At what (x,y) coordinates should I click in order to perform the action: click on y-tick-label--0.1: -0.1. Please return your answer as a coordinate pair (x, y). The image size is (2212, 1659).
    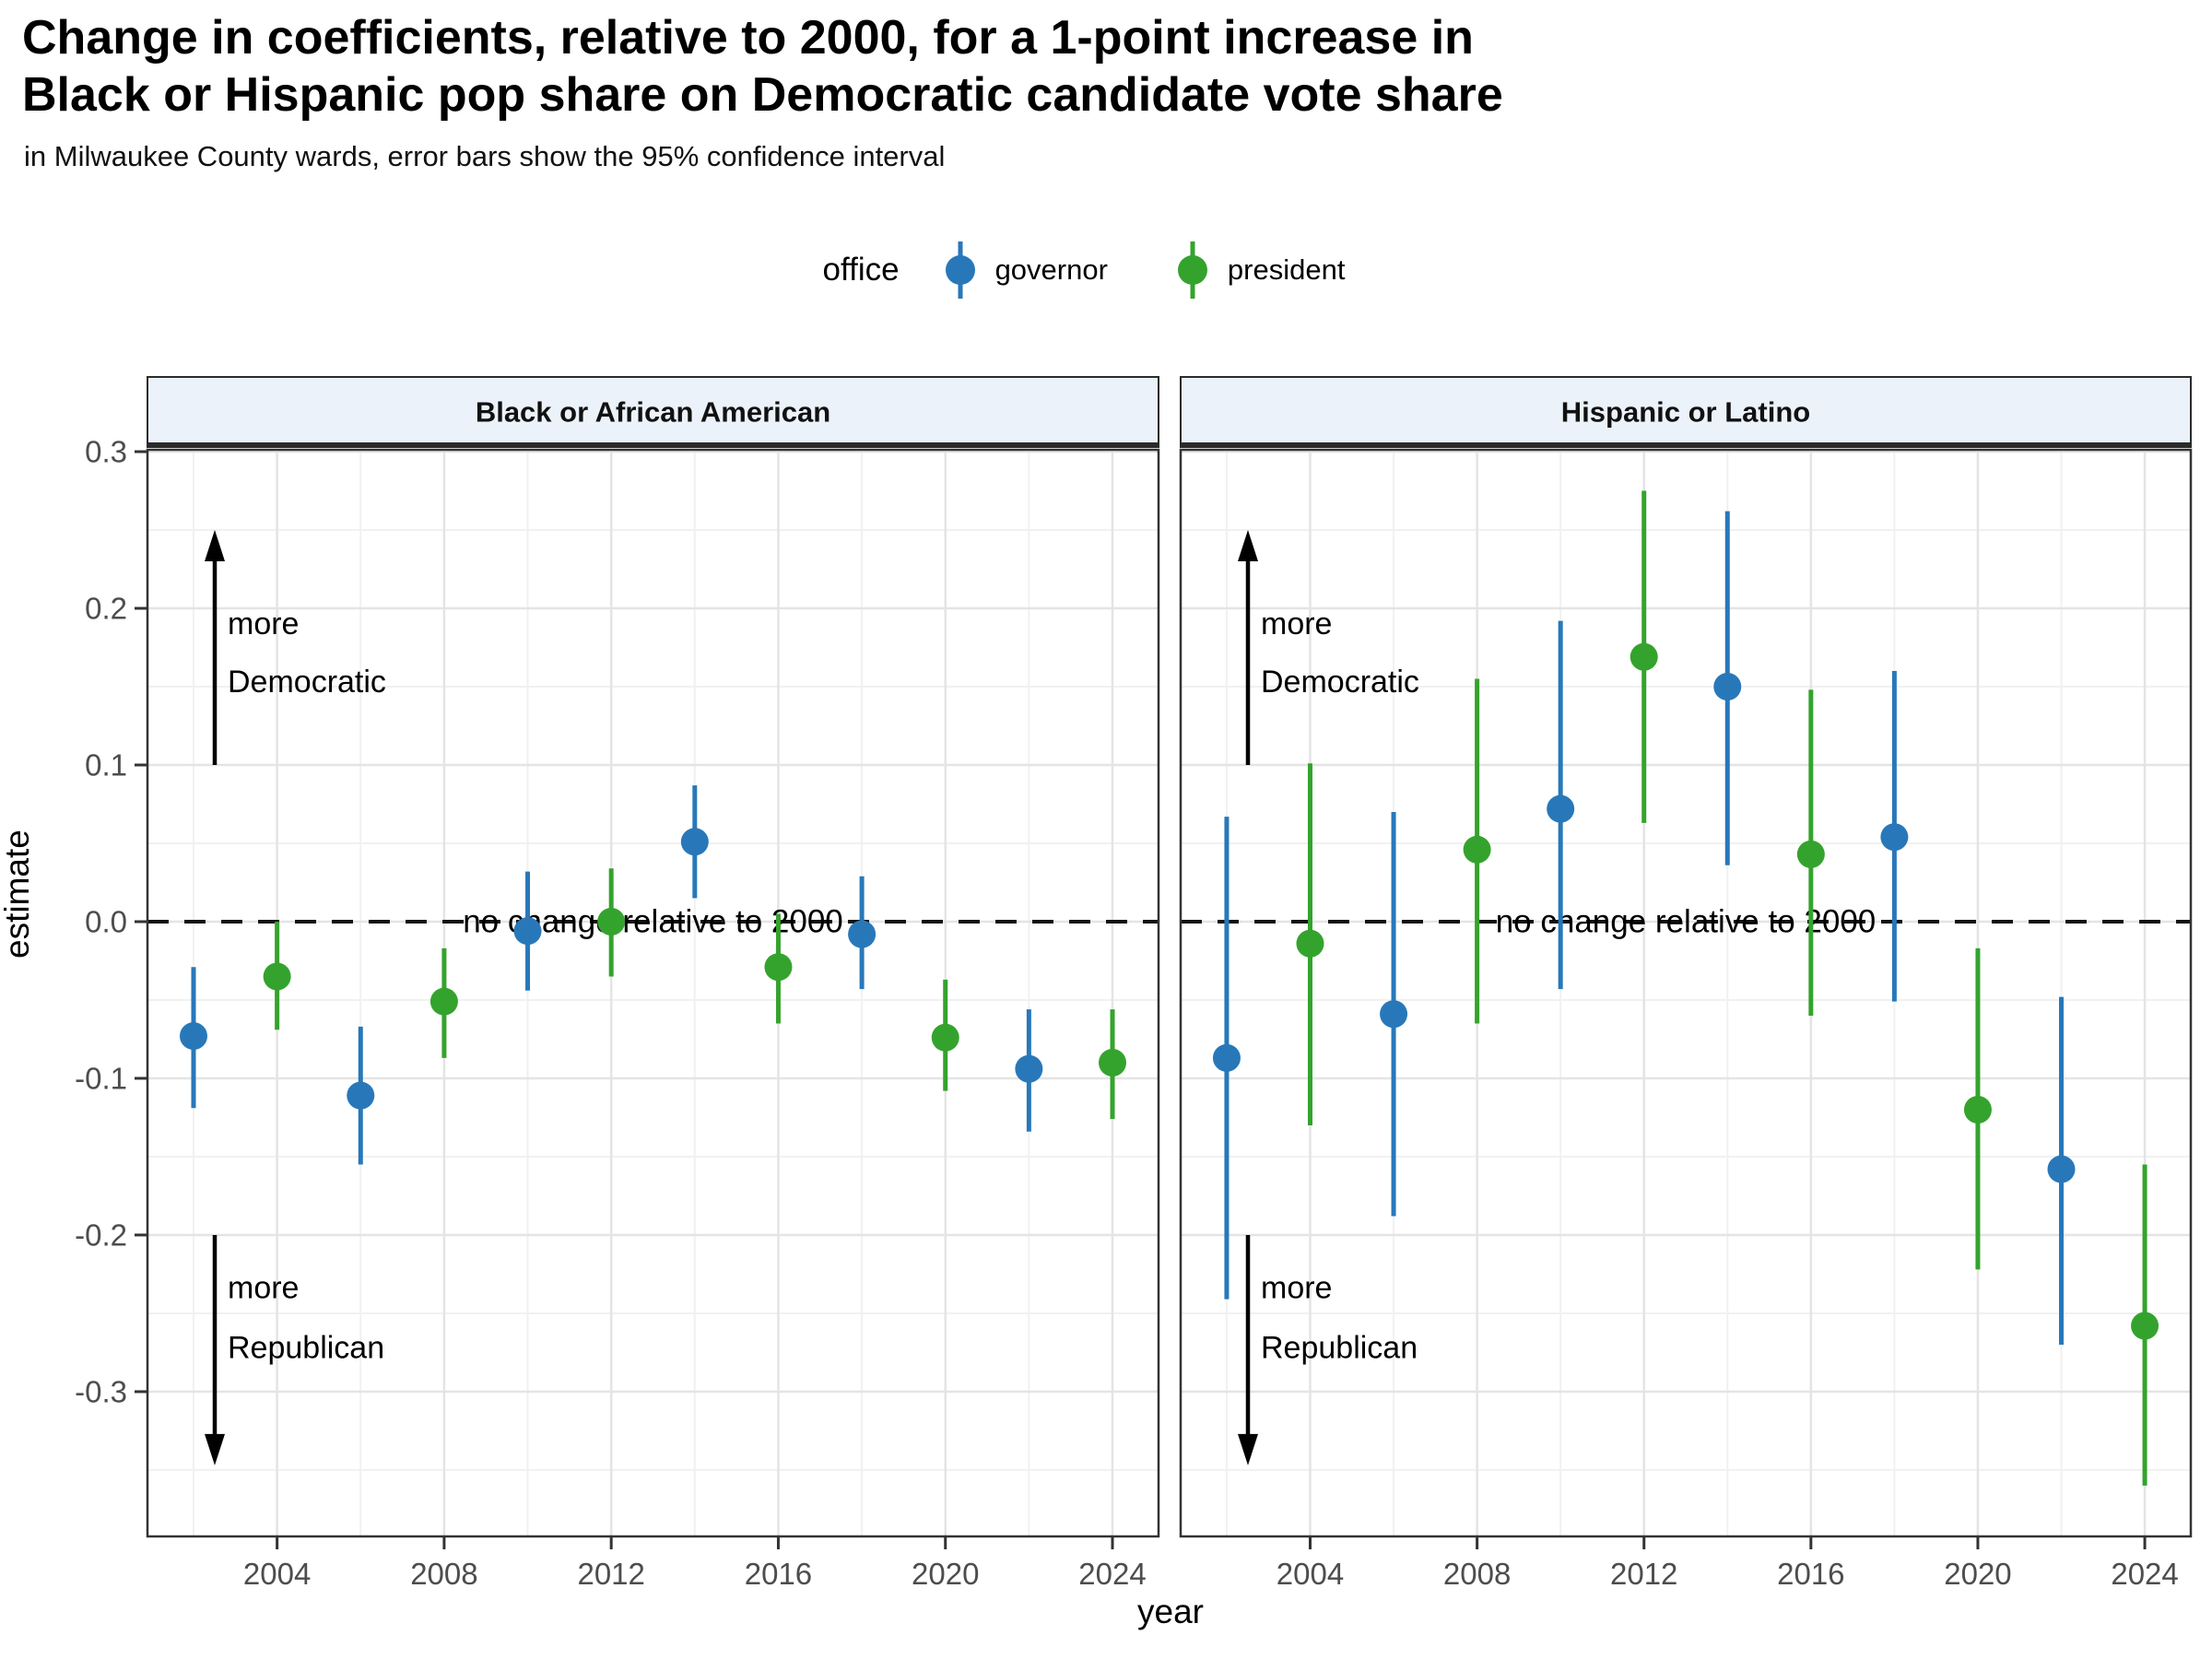
    Looking at the image, I should click on (101, 1078).